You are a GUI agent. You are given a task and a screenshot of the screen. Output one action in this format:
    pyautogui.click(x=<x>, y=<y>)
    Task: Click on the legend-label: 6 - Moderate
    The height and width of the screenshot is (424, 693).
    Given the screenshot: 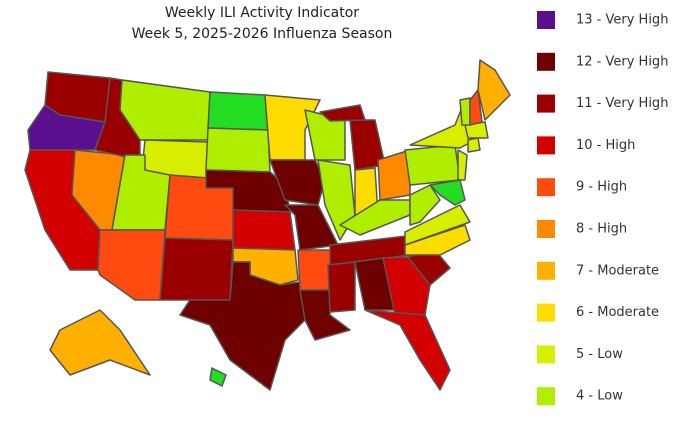 What is the action you would take?
    pyautogui.click(x=617, y=312)
    